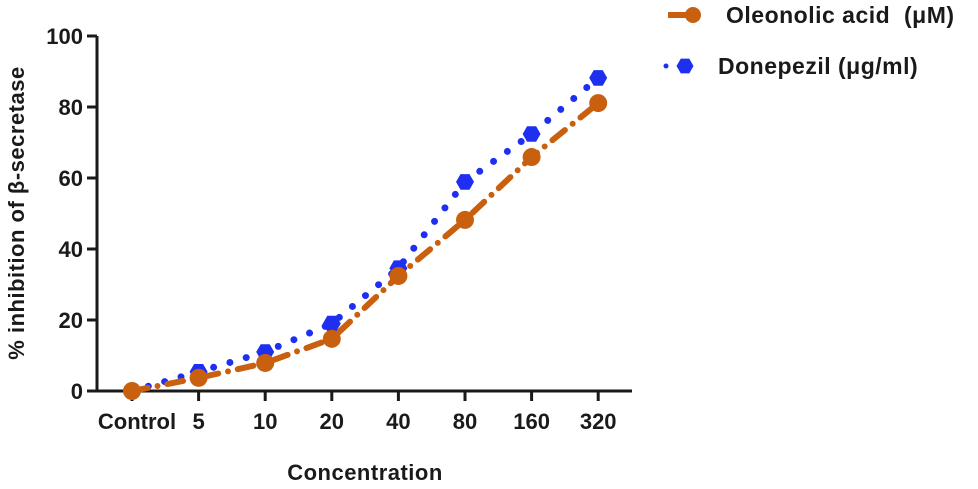 This screenshot has height=489, width=978. Describe the element at coordinates (332, 421) in the screenshot. I see `x-tick-label: 20` at that location.